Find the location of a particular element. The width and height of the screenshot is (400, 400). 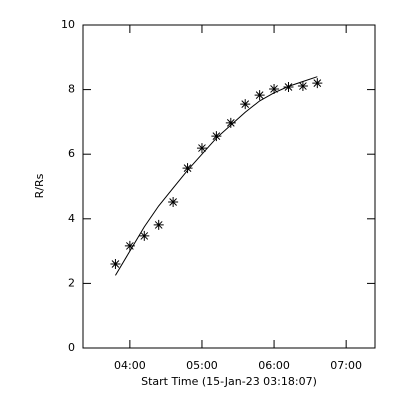

y-tick-label: 8 is located at coordinates (71, 89).